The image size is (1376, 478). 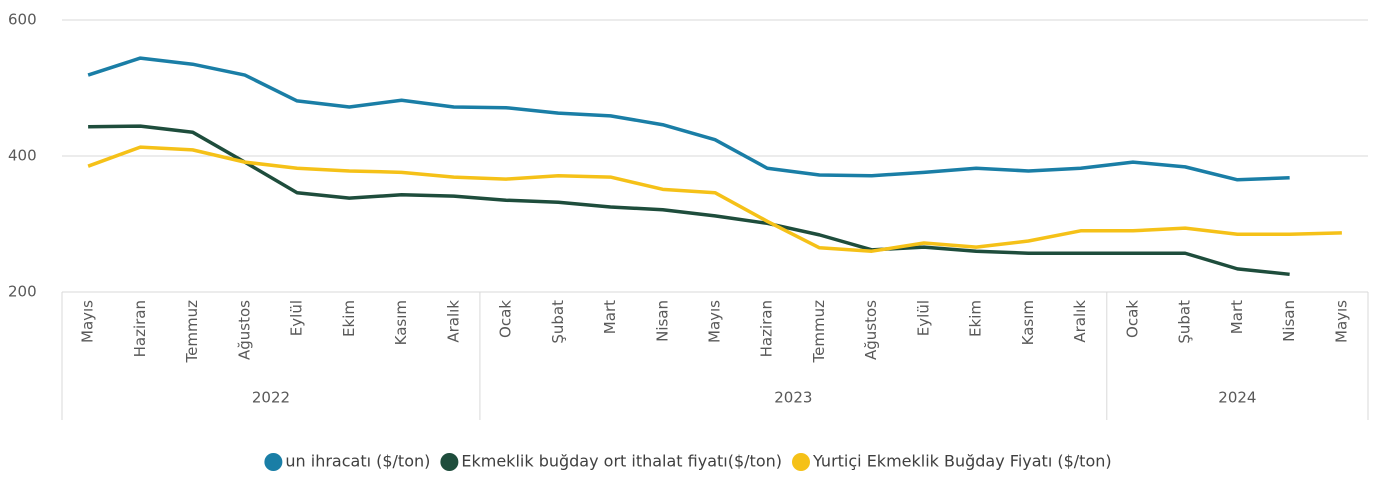 What do you see at coordinates (22, 20) in the screenshot?
I see `y-tick-label: 600` at bounding box center [22, 20].